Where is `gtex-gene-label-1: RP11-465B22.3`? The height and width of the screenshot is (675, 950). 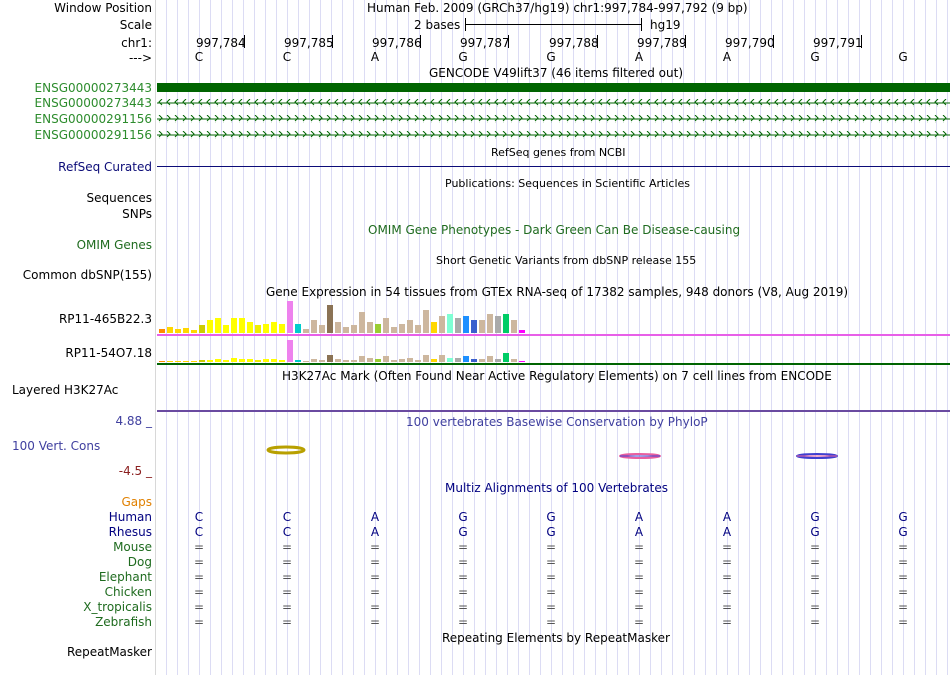 gtex-gene-label-1: RP11-465B22.3 is located at coordinates (105, 319).